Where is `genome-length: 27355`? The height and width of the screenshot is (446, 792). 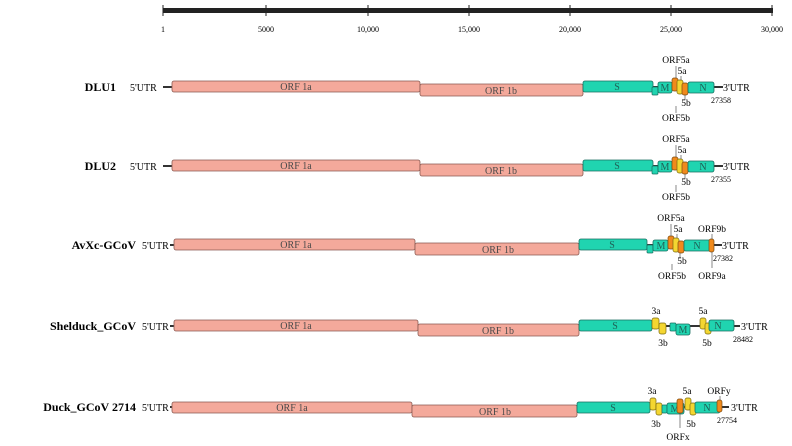 genome-length: 27355 is located at coordinates (721, 179).